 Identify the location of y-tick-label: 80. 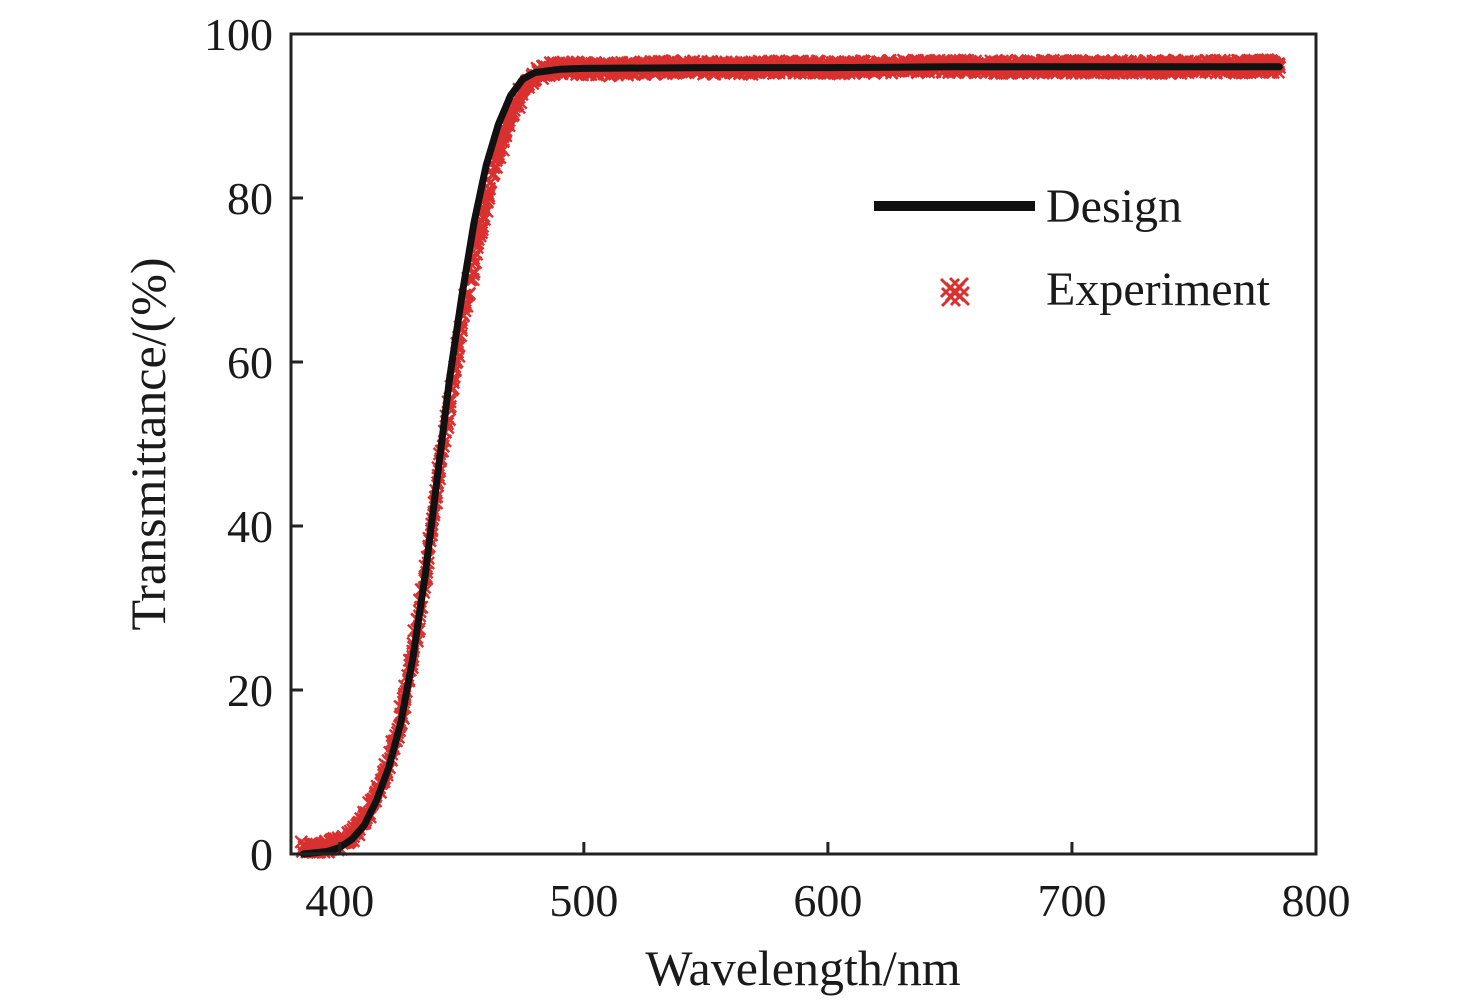
(250, 198).